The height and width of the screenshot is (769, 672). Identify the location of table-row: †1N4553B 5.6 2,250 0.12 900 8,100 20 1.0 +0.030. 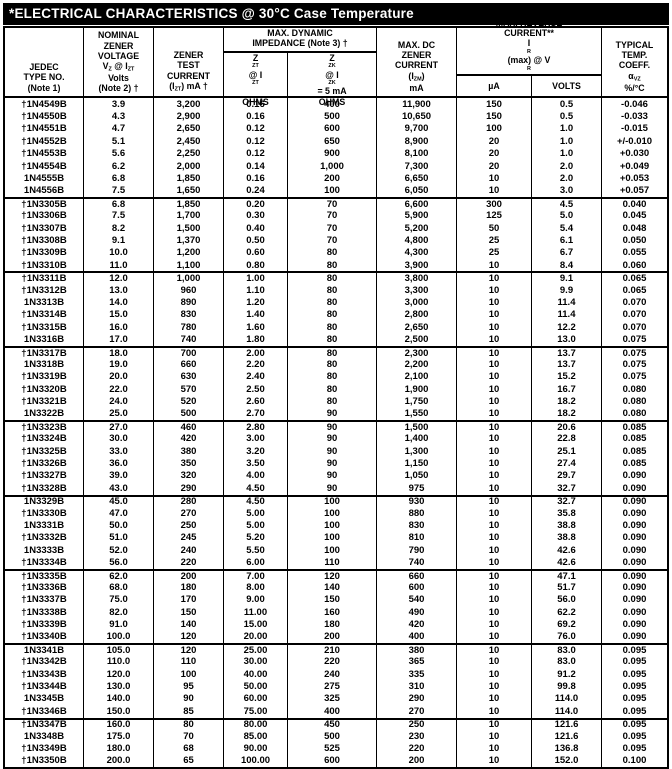
(336, 153).